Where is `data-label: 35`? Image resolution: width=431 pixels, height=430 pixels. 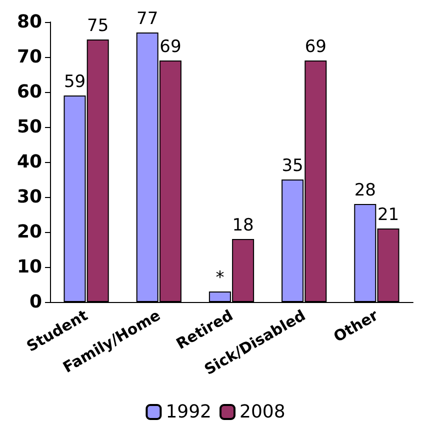
data-label: 35 is located at coordinates (293, 166).